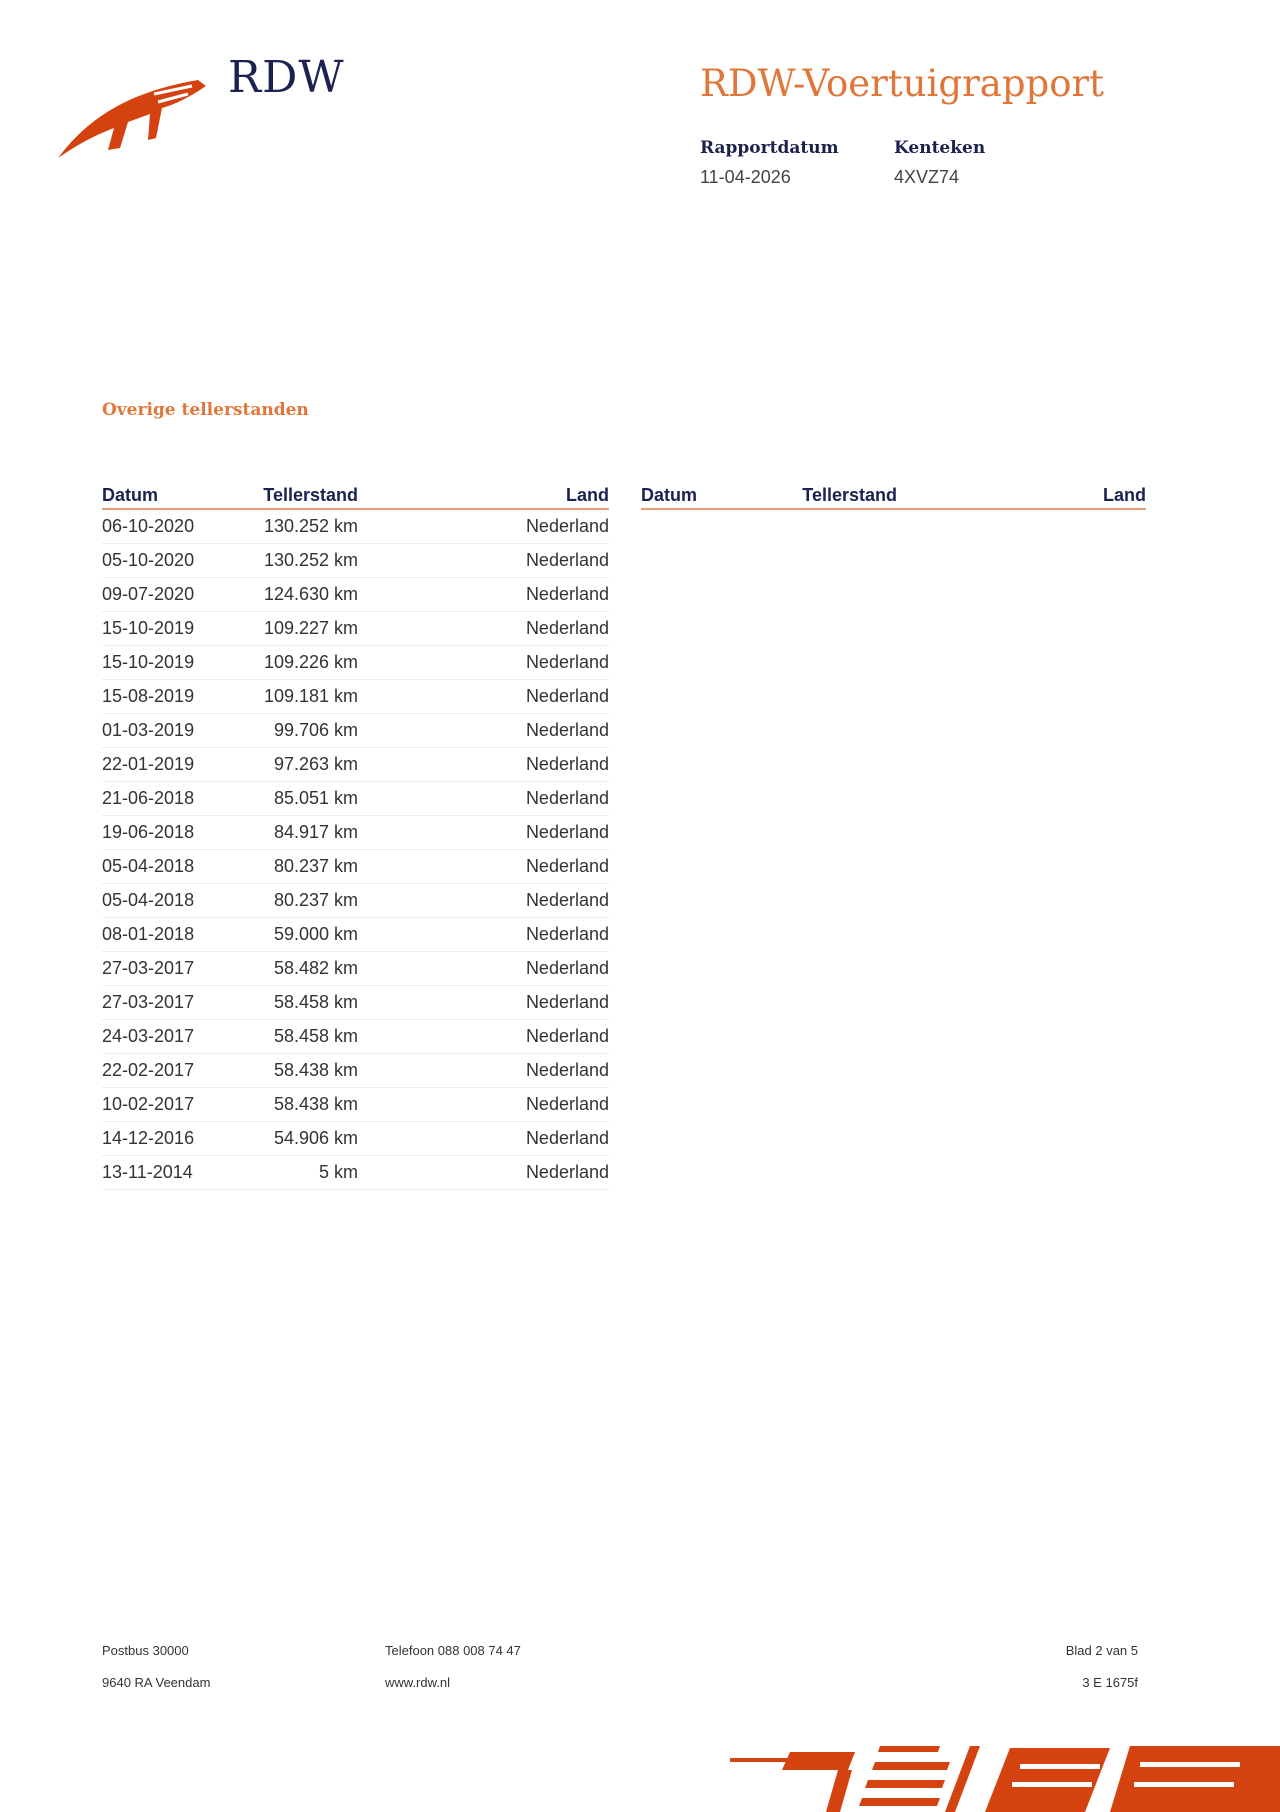 The image size is (1280, 1812). I want to click on footer-phone: Telefoon 088 008 74 47, so click(453, 1650).